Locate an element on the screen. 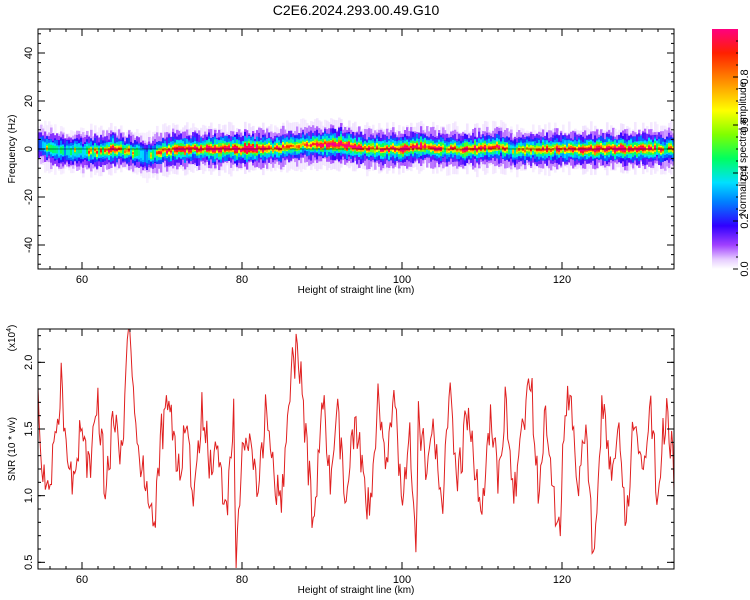  colorbar-tick-label: 0.8 is located at coordinates (744, 76).